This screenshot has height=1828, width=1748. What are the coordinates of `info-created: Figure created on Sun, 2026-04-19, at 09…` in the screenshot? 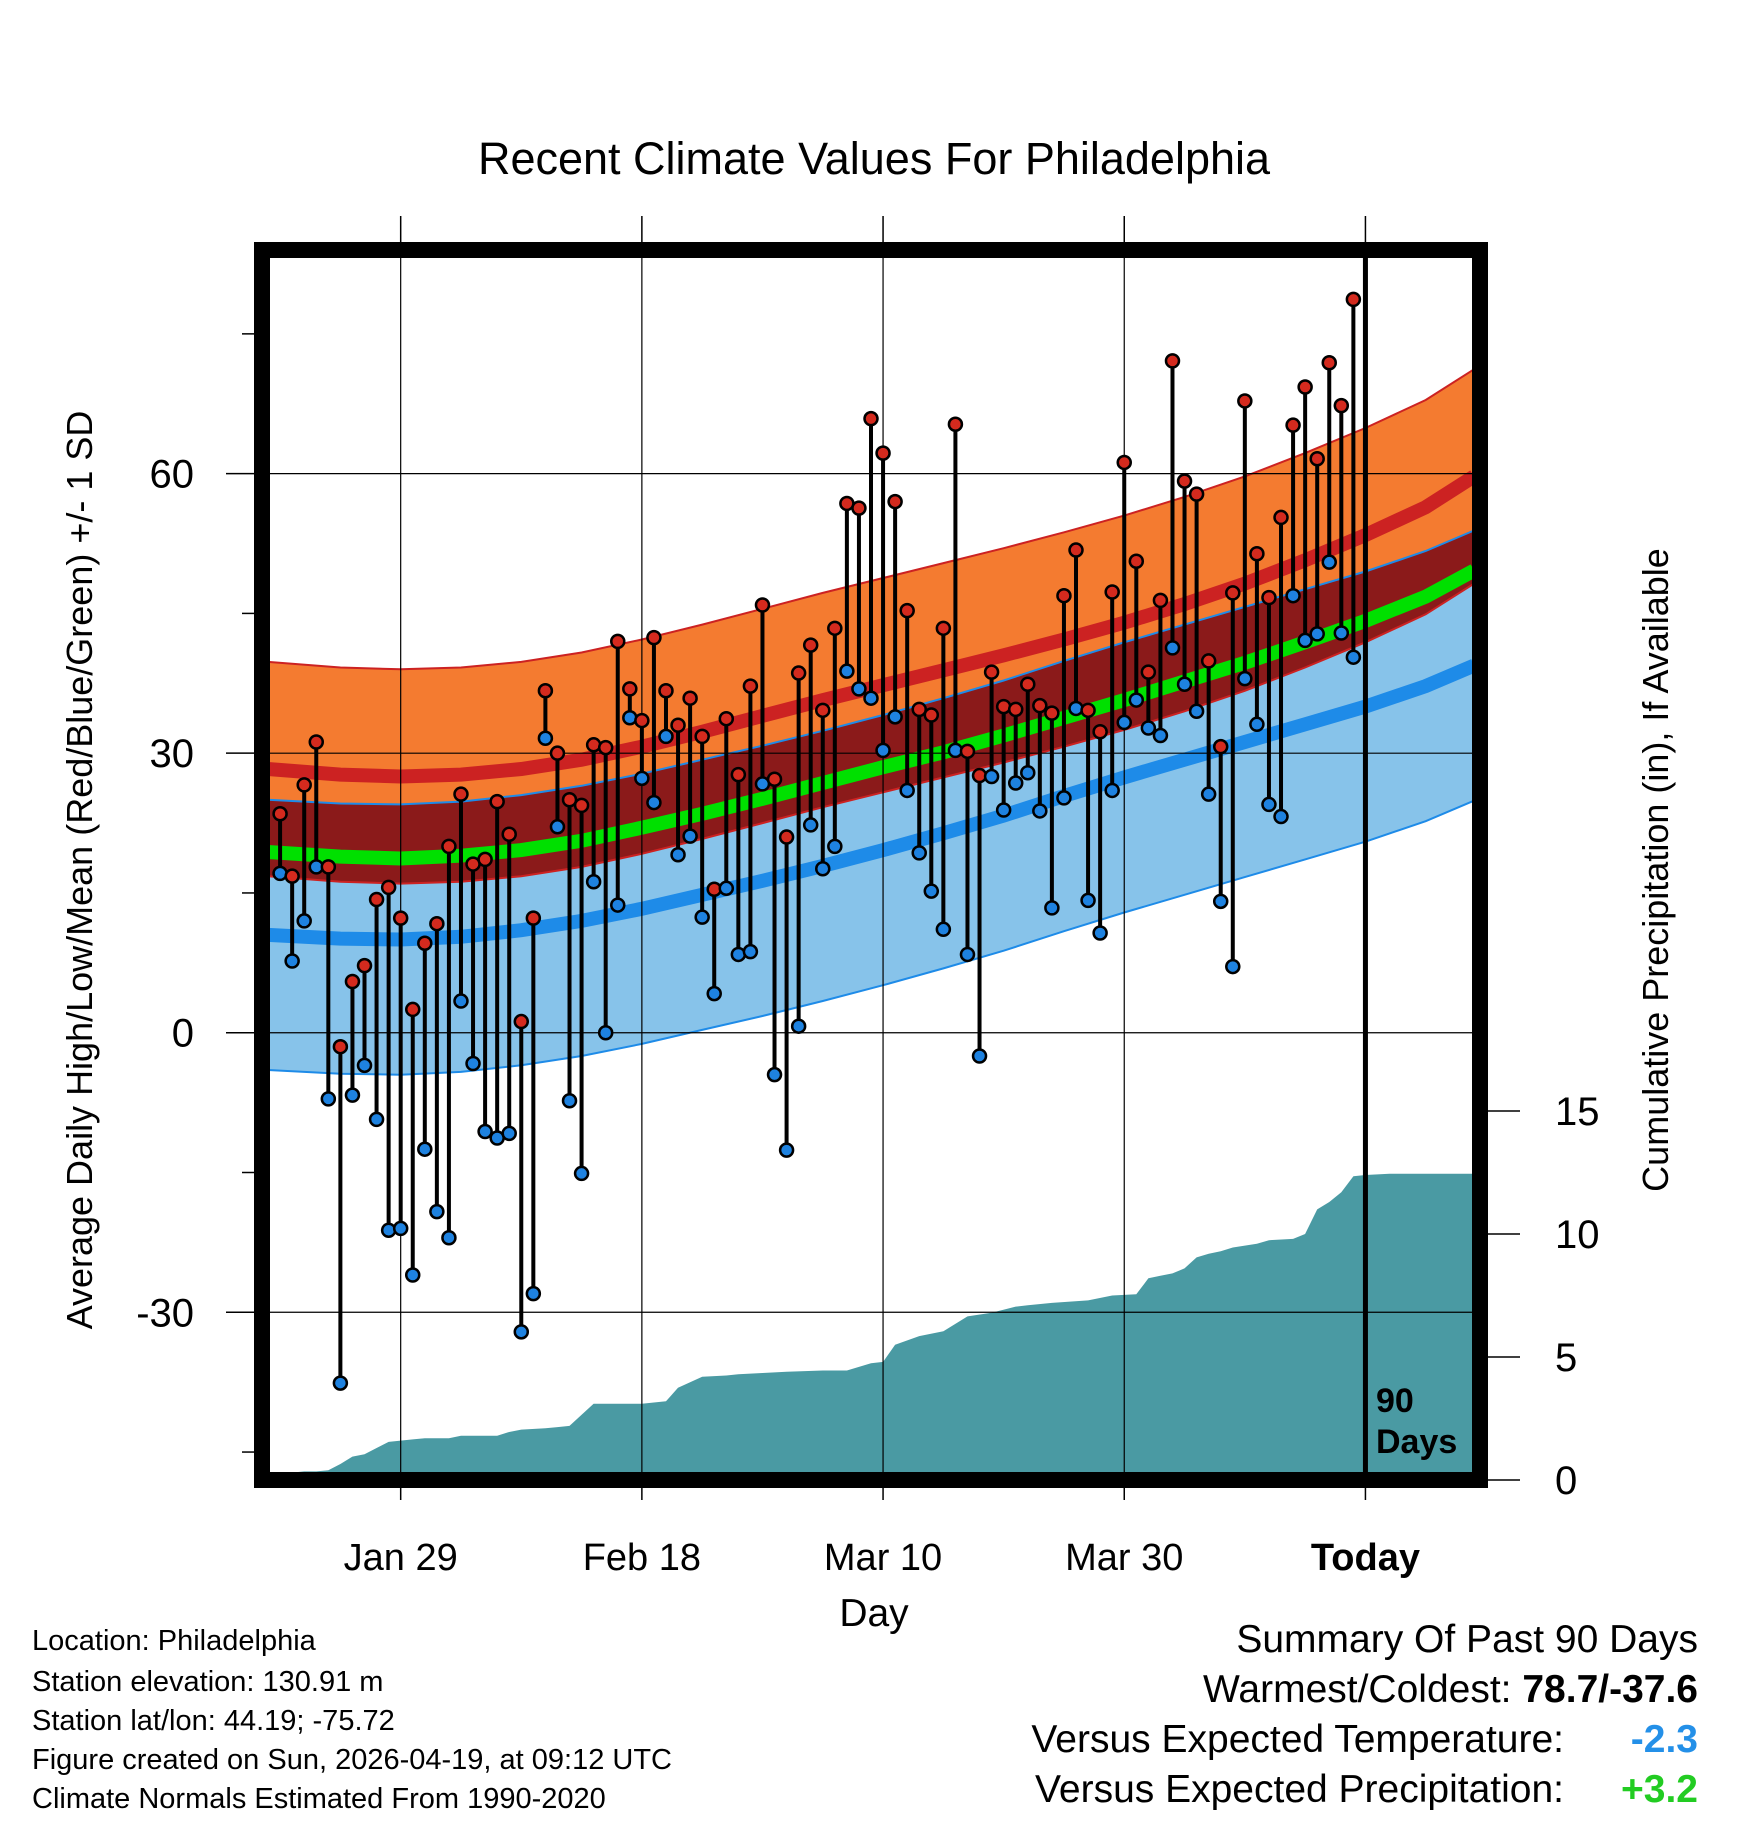 It's located at (352, 1760).